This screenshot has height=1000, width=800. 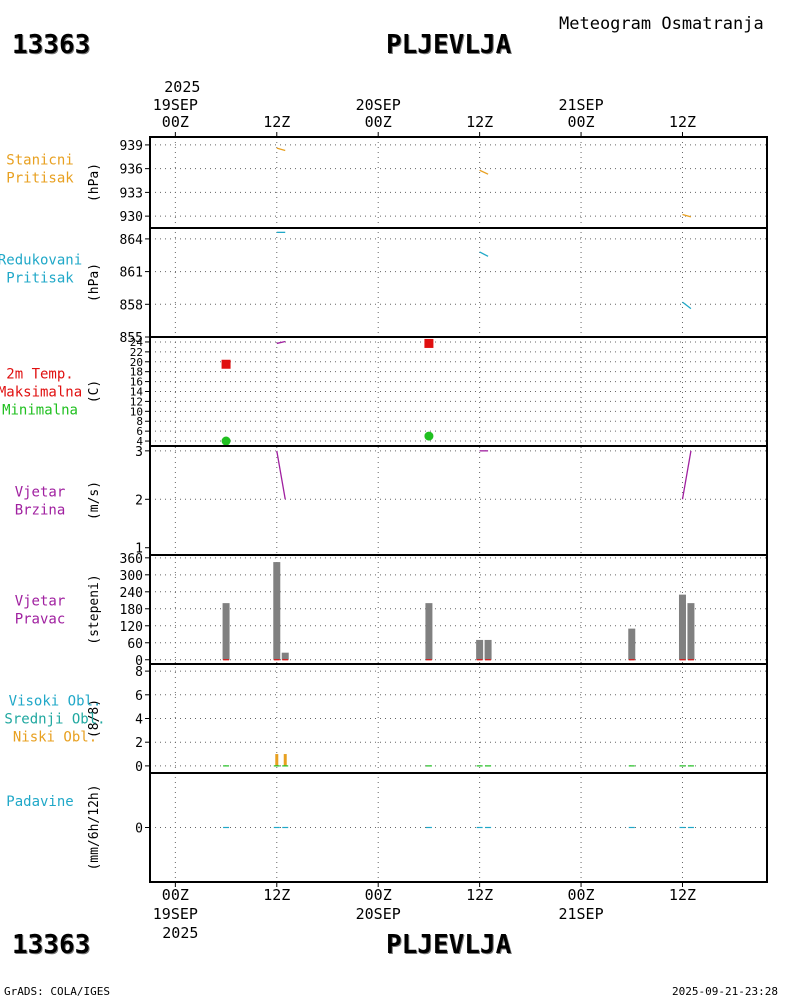 I want to click on y-tick-label: 14, so click(x=137, y=392).